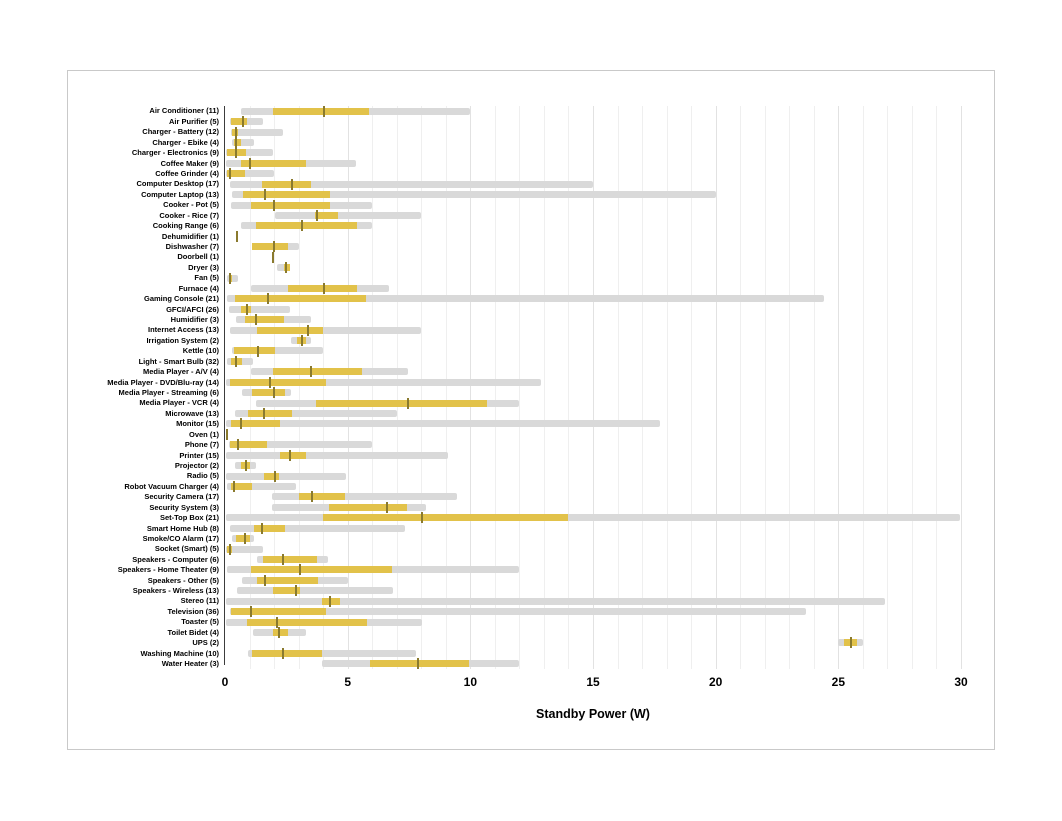 This screenshot has width=1062, height=821. I want to click on y-axis-label: Radio (5), so click(202, 476).